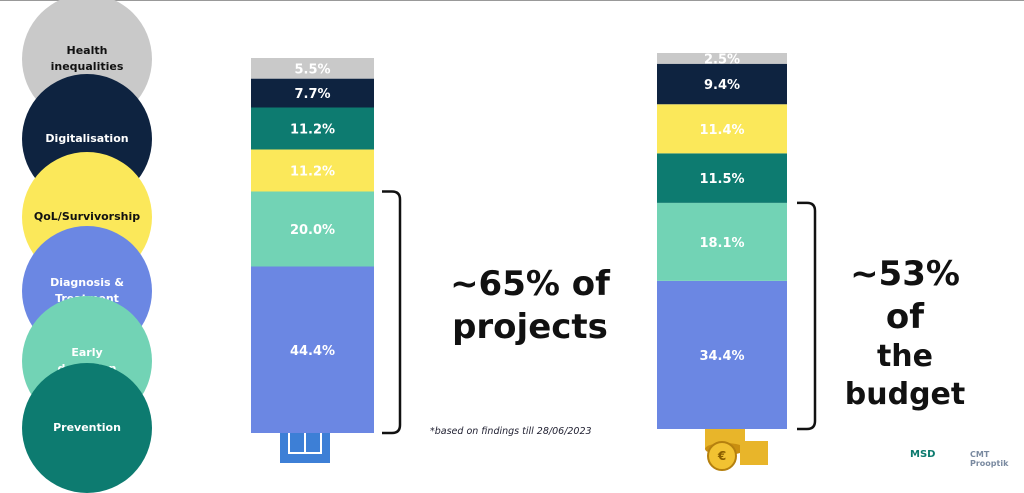 This screenshot has width=1024, height=493. What do you see at coordinates (923, 454) in the screenshot?
I see `logo-msd: MSD` at bounding box center [923, 454].